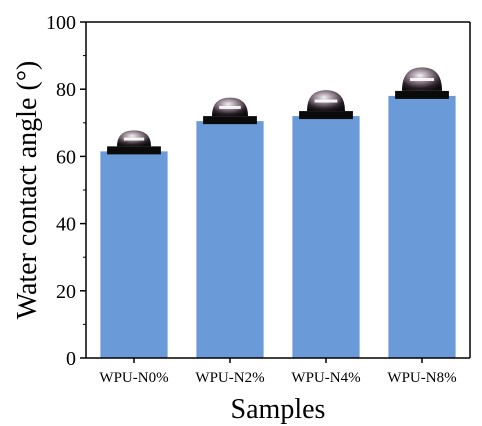  Describe the element at coordinates (133, 378) in the screenshot. I see `x-tick-label-1: WPU-N0%` at that location.